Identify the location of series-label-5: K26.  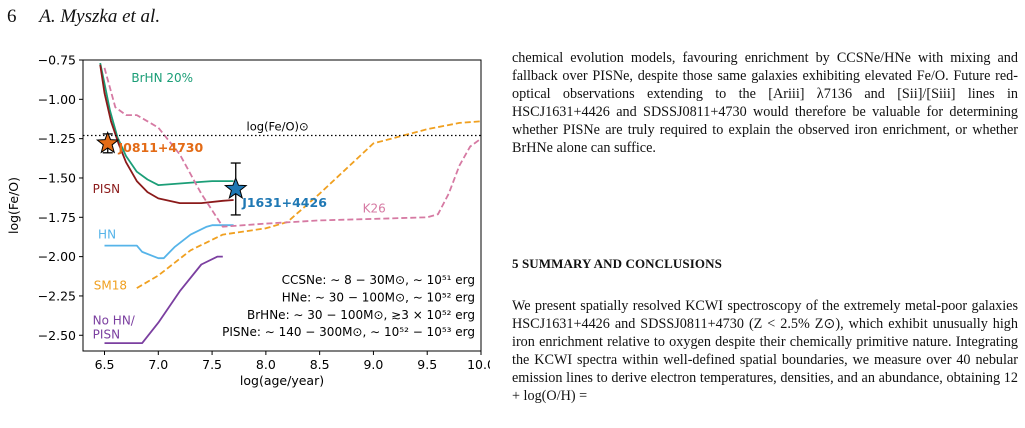
(374, 209).